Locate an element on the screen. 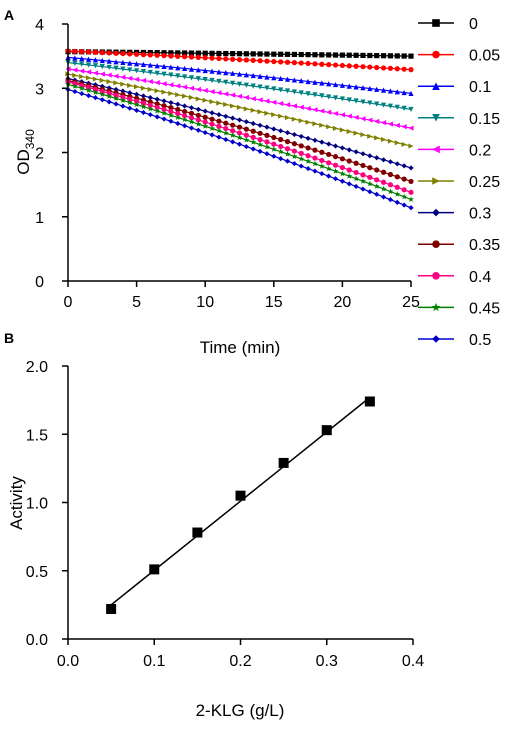  panel-a-y-tick-label: 1 is located at coordinates (39, 218).